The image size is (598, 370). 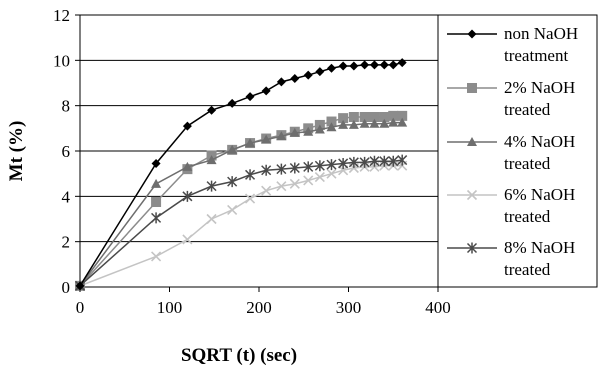 What do you see at coordinates (536, 55) in the screenshot?
I see `legend-label-0-line-1: treatment` at bounding box center [536, 55].